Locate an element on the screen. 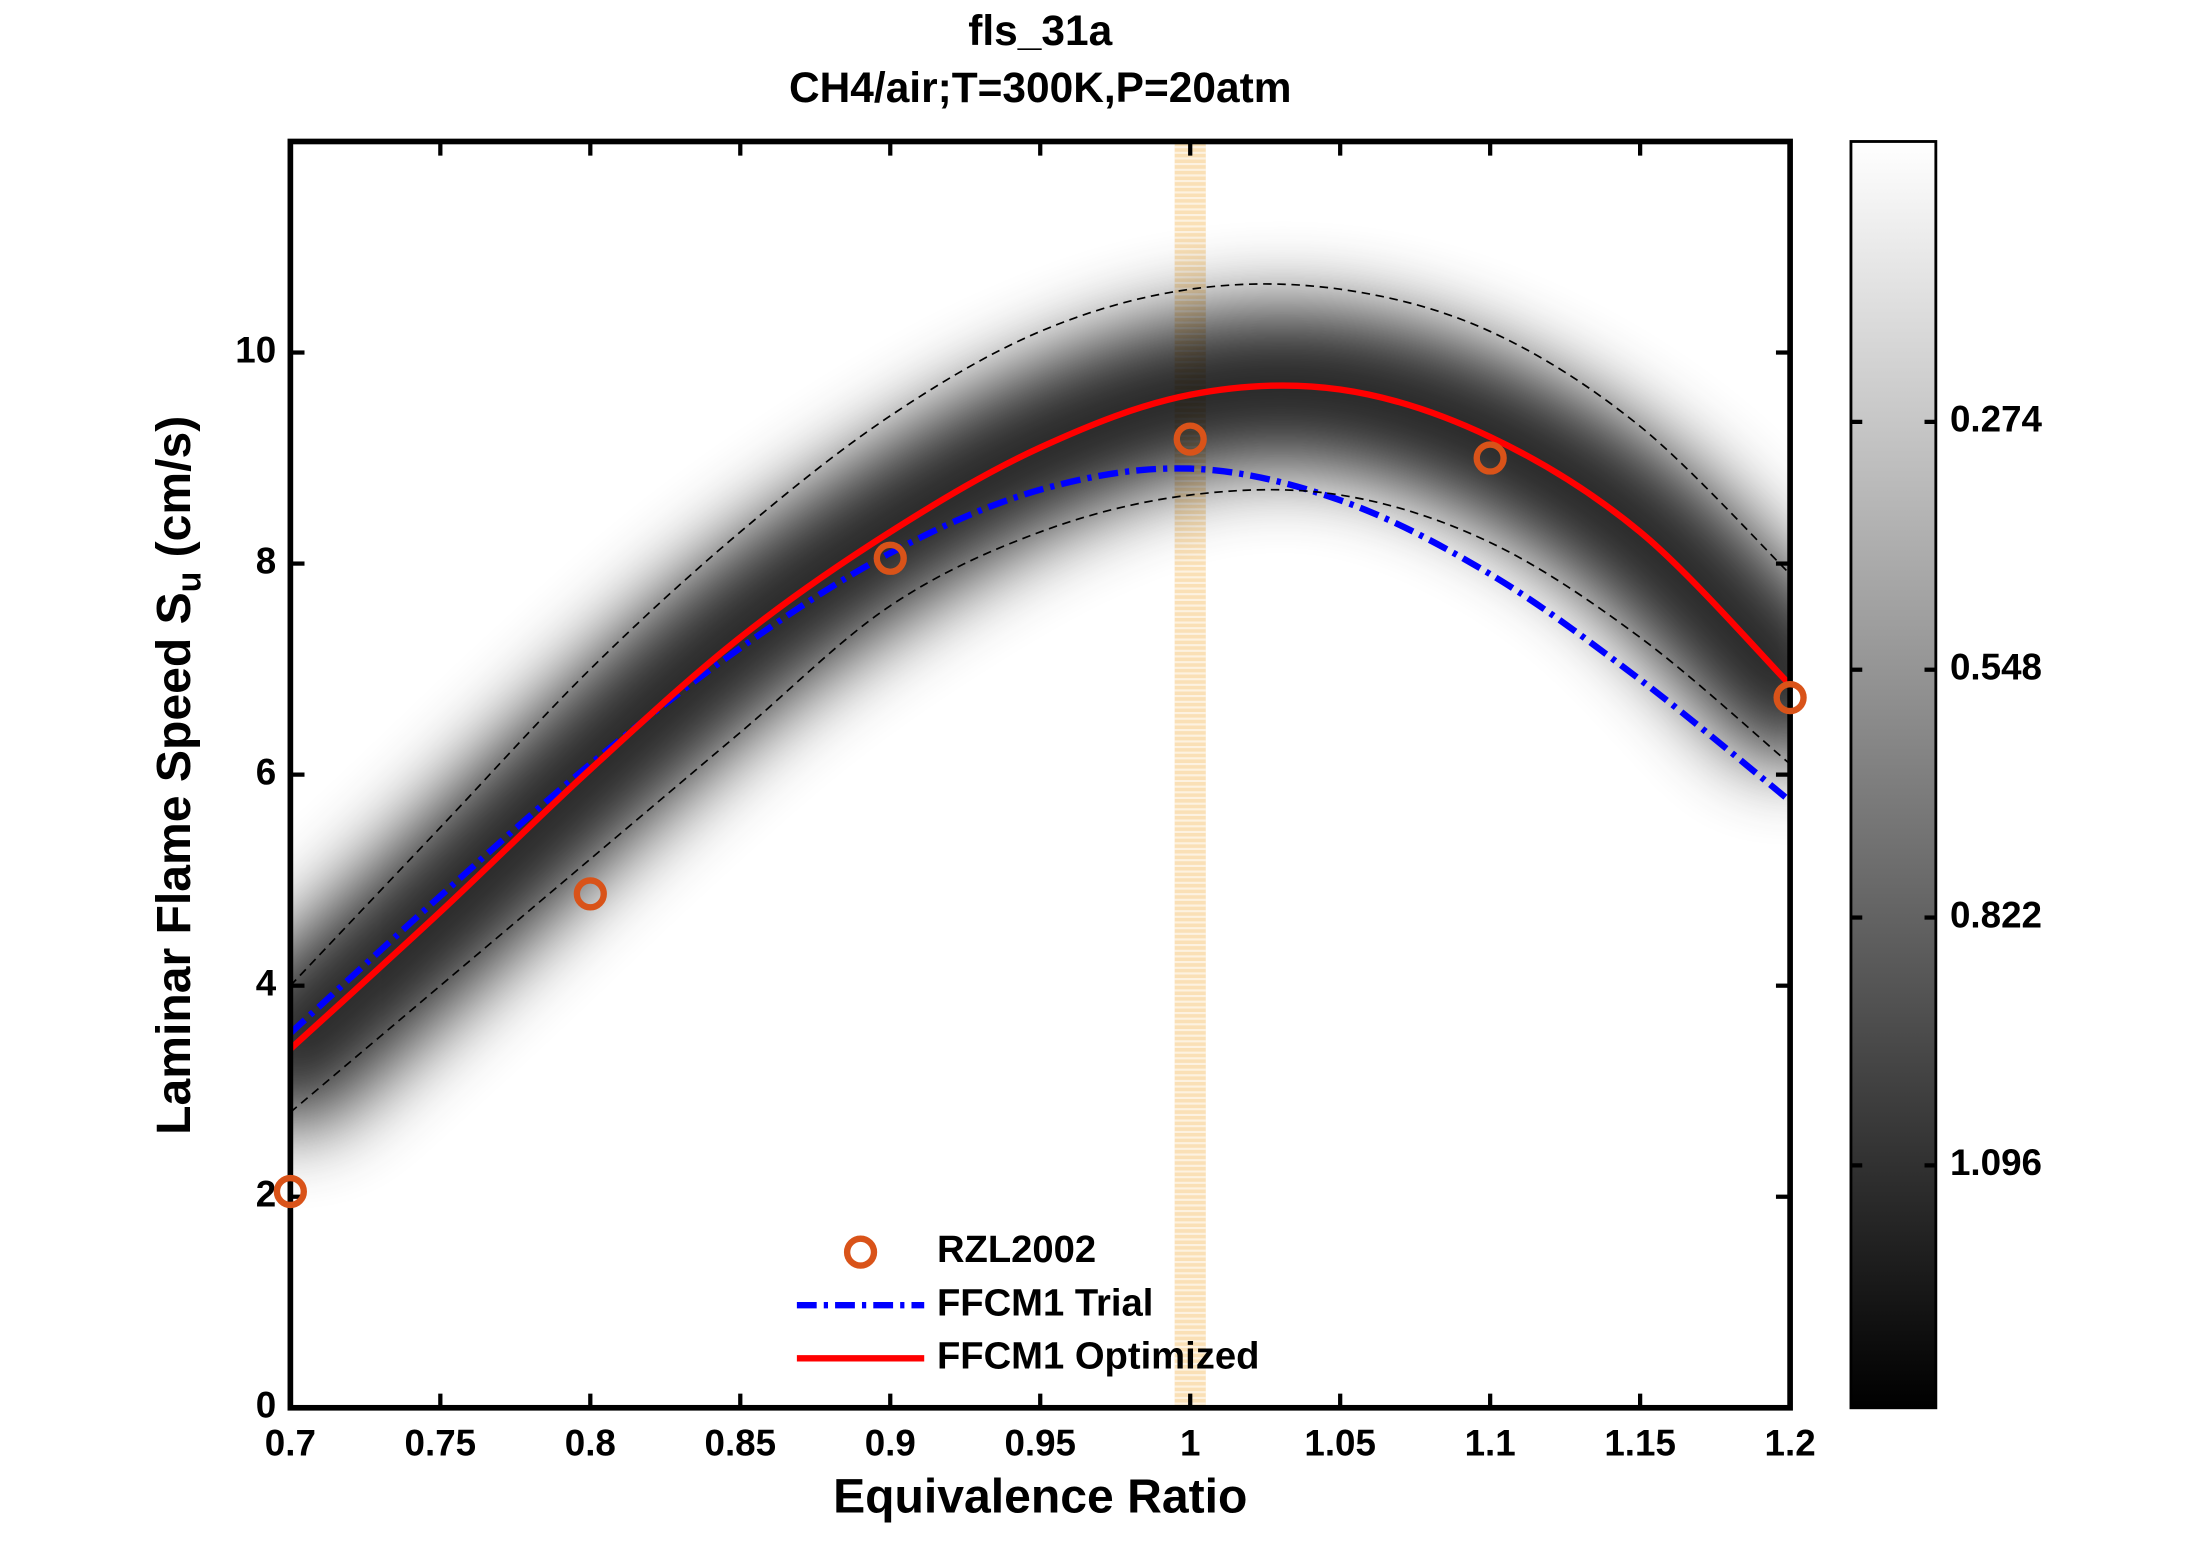  legend-label: RZL2002 is located at coordinates (1016, 1249).